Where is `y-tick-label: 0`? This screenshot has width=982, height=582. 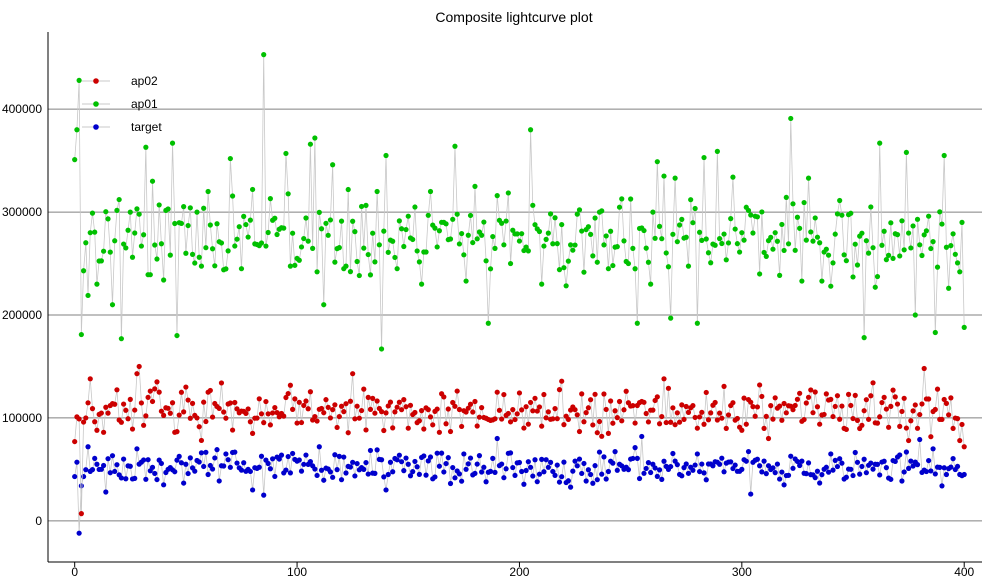
y-tick-label: 0 is located at coordinates (38, 521).